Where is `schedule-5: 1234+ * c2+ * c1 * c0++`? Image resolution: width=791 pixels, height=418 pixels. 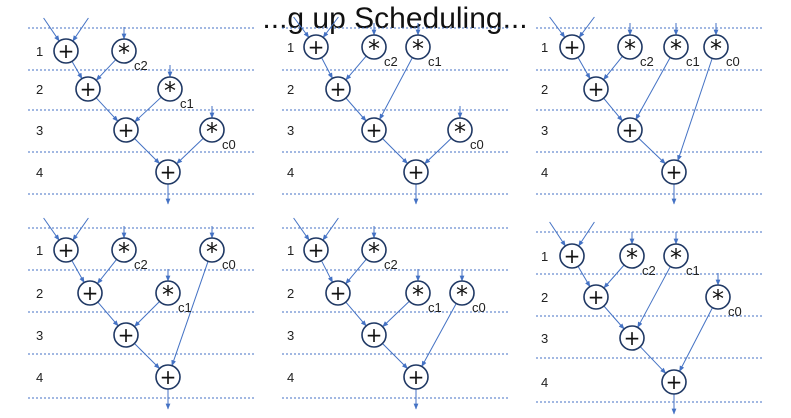 schedule-5: 1234+ * c2+ * c1 * c0++ is located at coordinates (396, 313).